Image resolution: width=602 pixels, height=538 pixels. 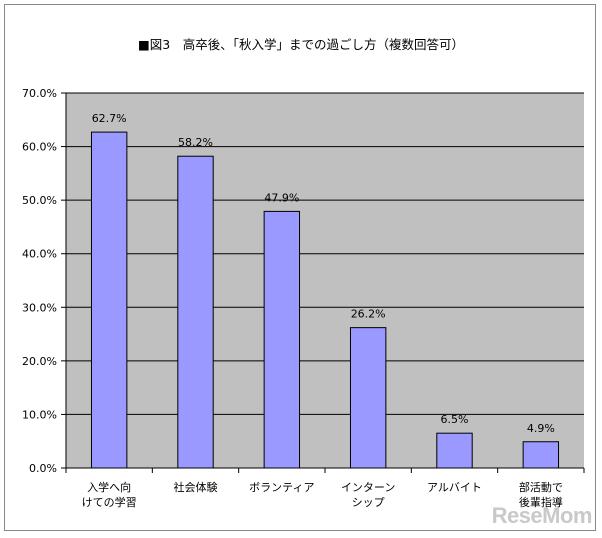 What do you see at coordinates (39, 200) in the screenshot?
I see `y-tick-label: 50.0%` at bounding box center [39, 200].